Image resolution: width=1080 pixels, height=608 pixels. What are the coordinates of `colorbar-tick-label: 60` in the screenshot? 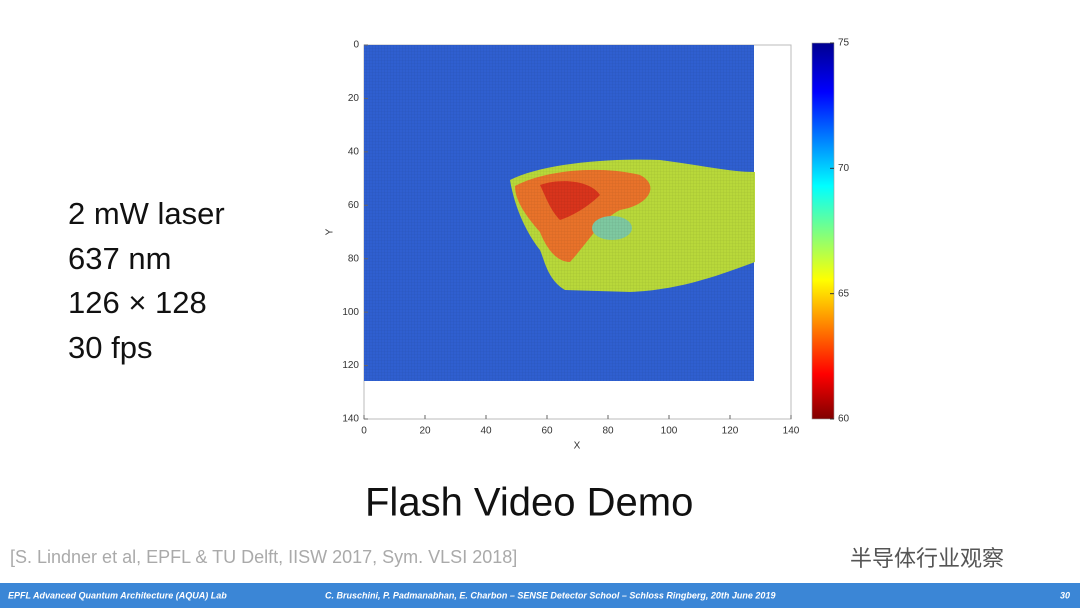 It's located at (844, 419).